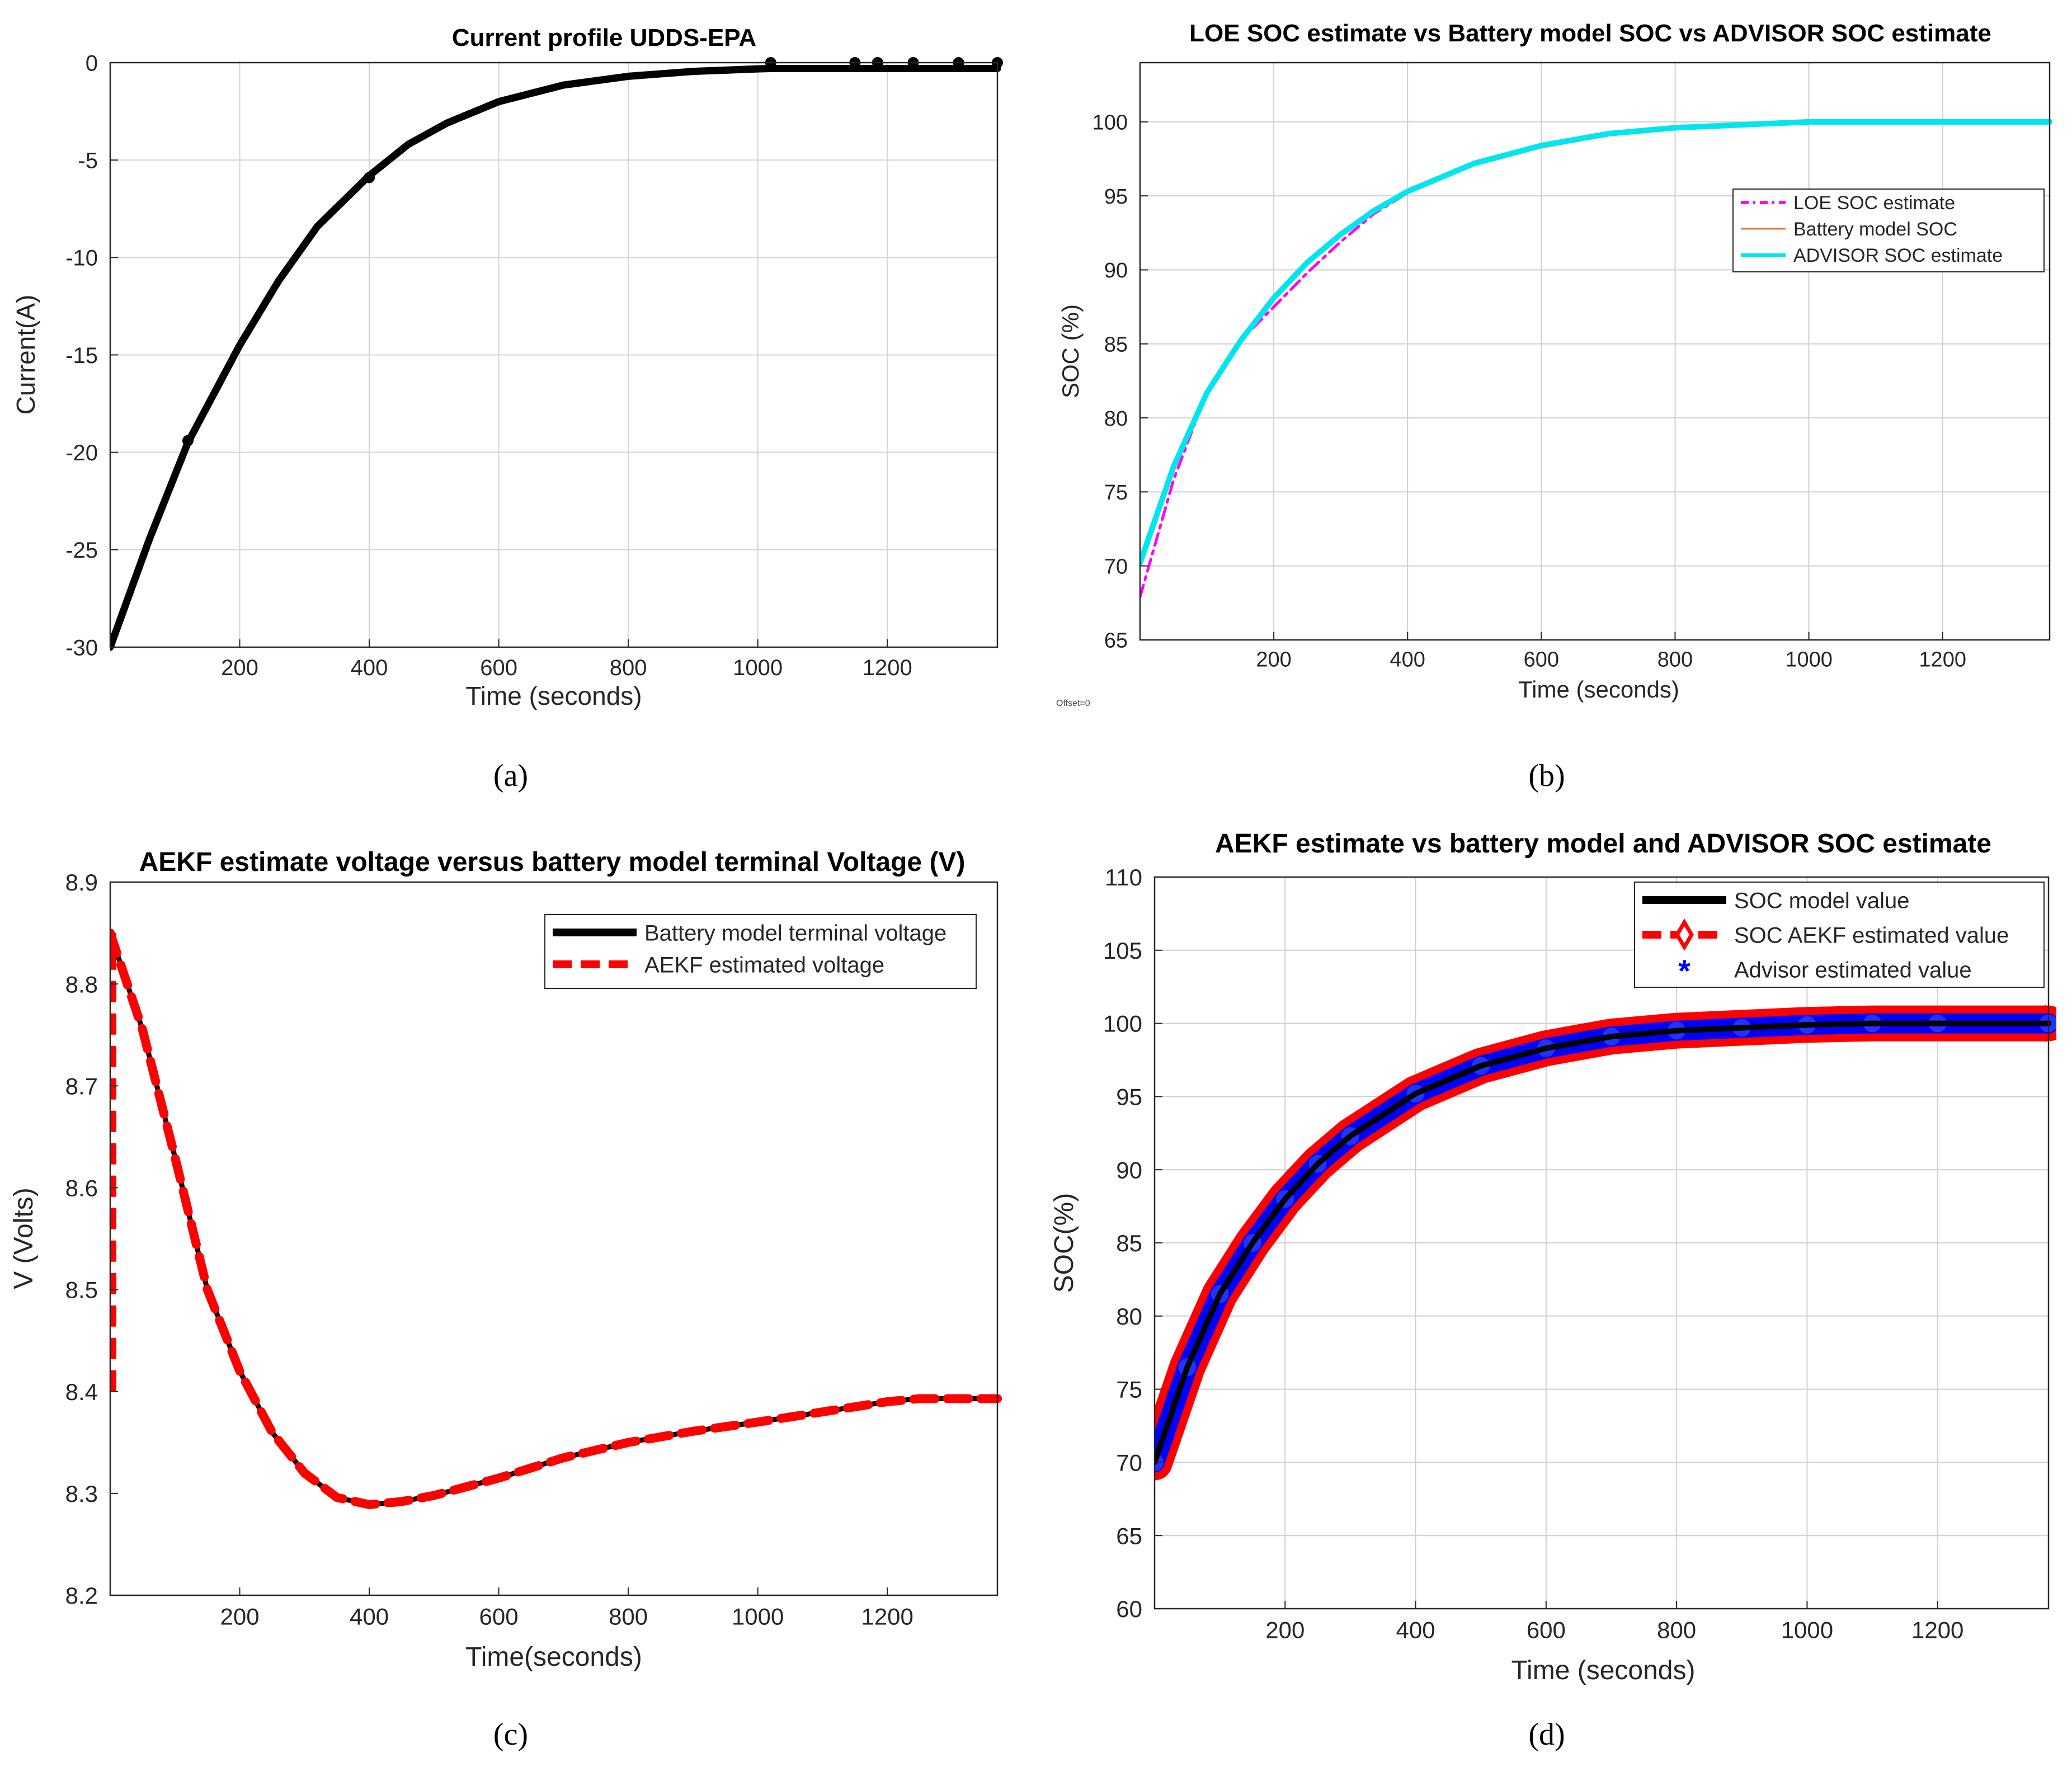 The width and height of the screenshot is (2072, 1767). What do you see at coordinates (1546, 1734) in the screenshot?
I see `panel-caption: (d)` at bounding box center [1546, 1734].